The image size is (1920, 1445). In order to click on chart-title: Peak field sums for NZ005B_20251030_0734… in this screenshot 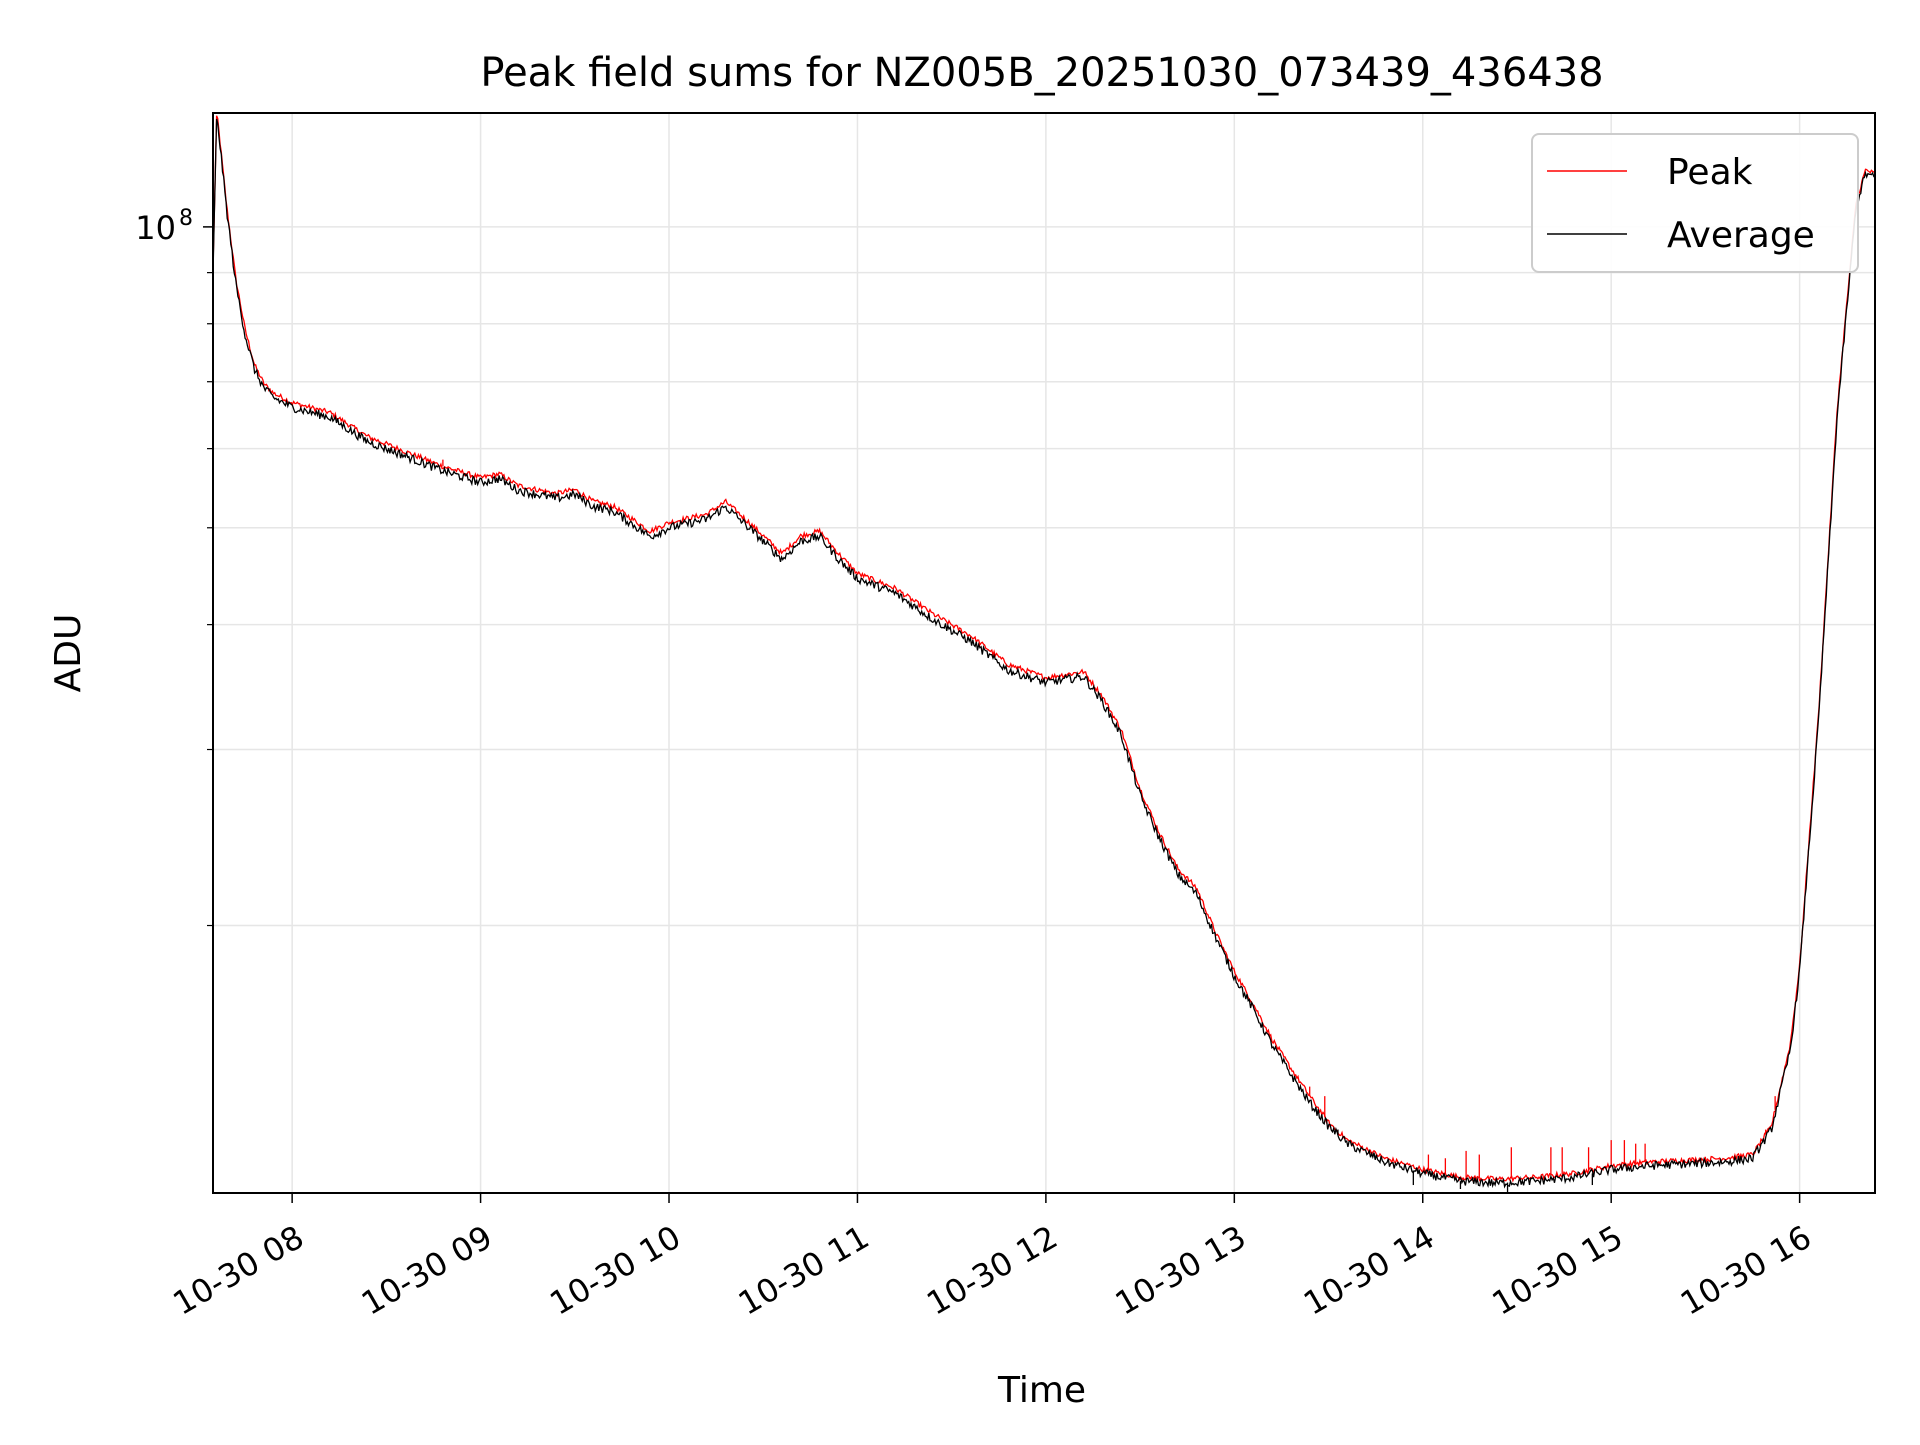, I will do `click(1041, 73)`.